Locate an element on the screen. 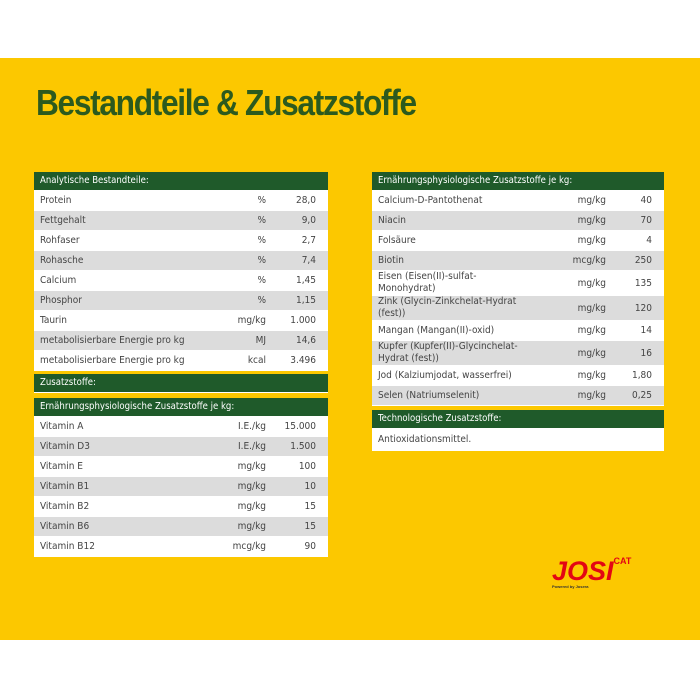 This screenshot has width=700, height=700. row-value: 1.000 is located at coordinates (303, 320).